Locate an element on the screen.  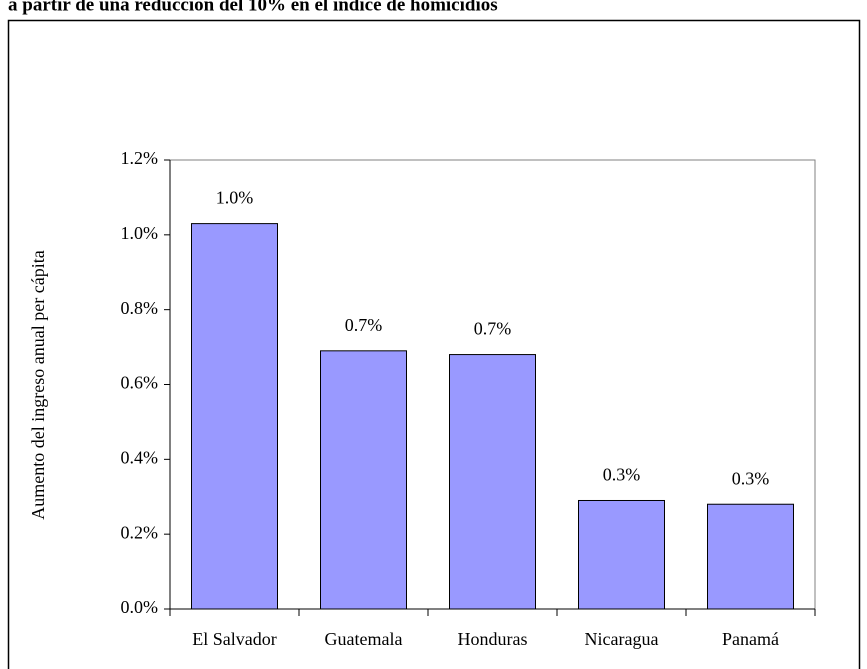
y-tick-label: 0.4% is located at coordinates (140, 457).